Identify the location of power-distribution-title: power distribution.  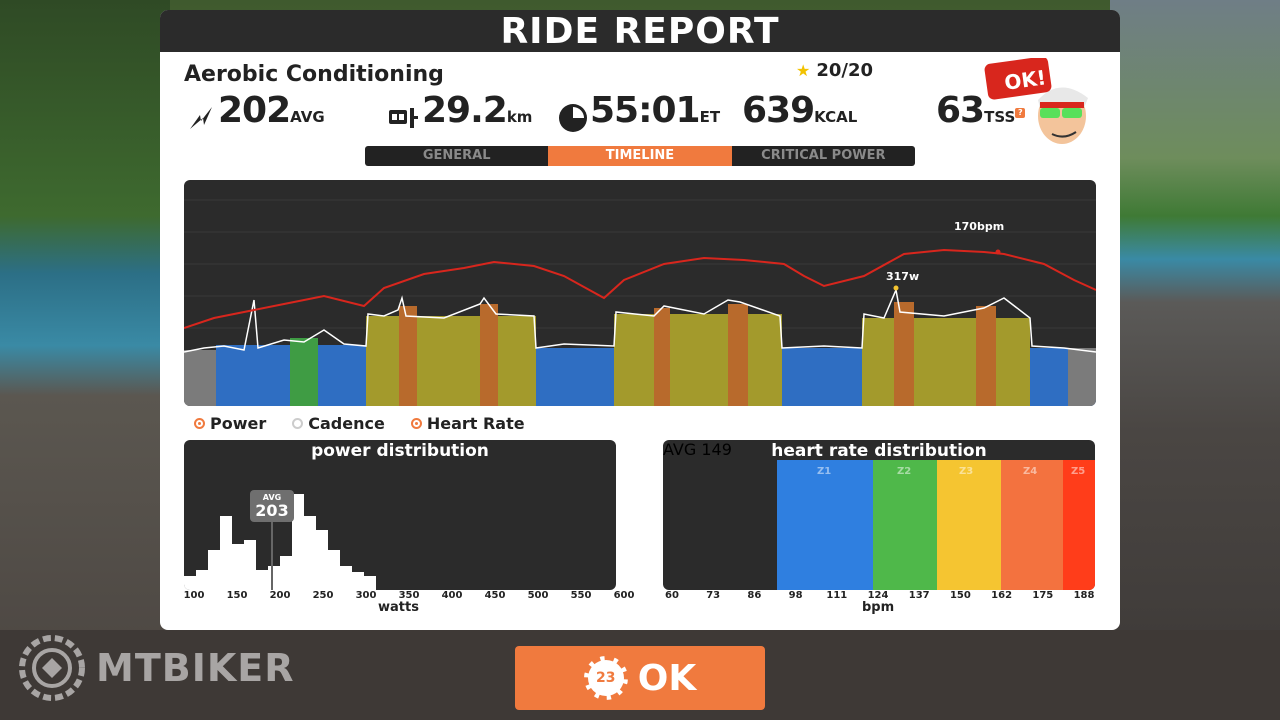
(400, 451).